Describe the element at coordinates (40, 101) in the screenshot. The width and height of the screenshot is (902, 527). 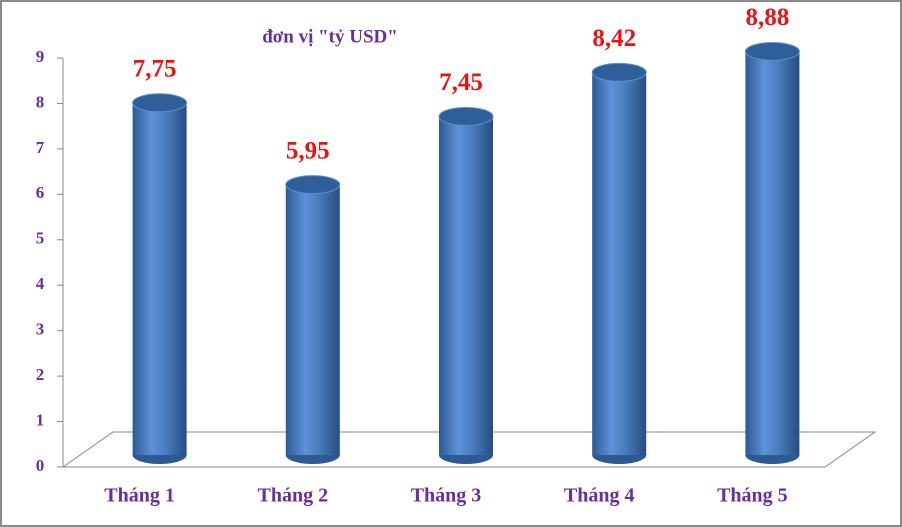
I see `y-tick-label: 8` at that location.